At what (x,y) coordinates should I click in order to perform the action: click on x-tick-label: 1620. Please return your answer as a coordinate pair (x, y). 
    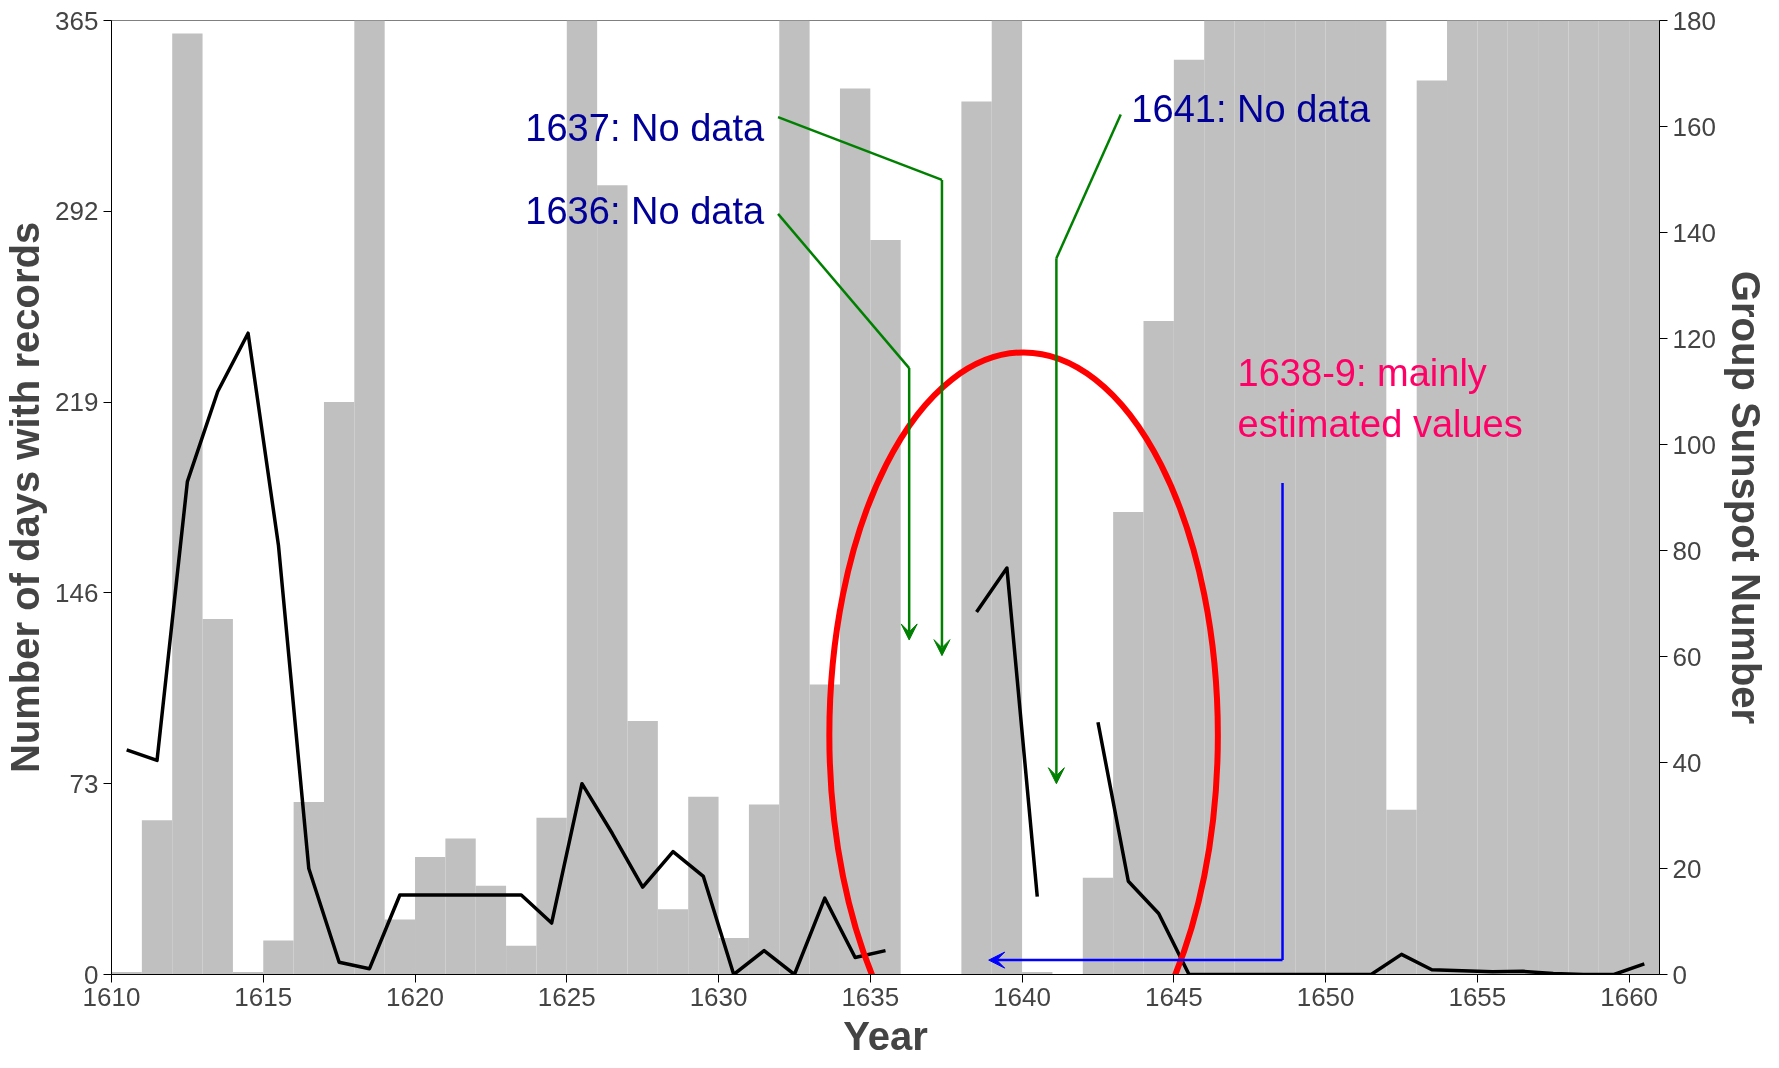
    Looking at the image, I should click on (415, 996).